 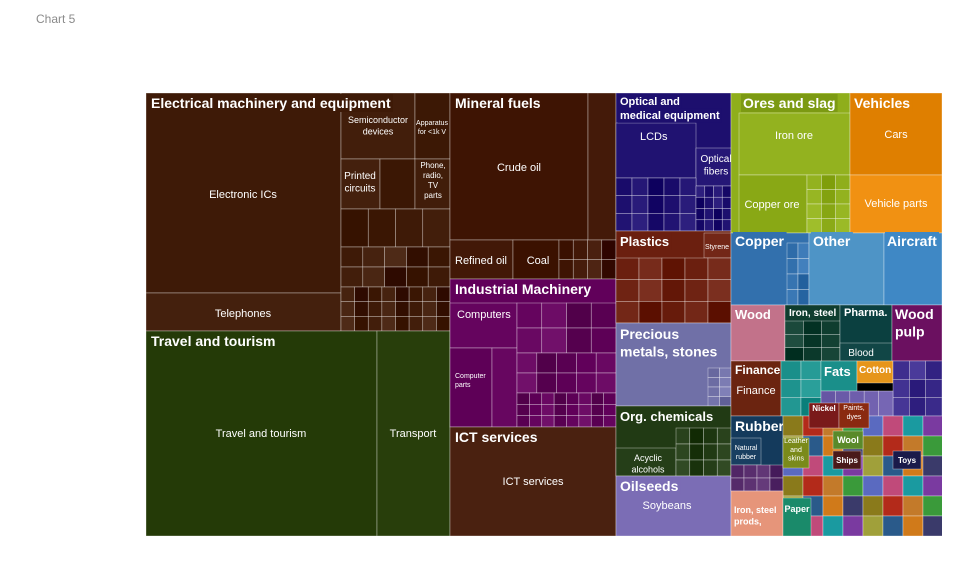 I want to click on refined-oil-cell, so click(x=481, y=259).